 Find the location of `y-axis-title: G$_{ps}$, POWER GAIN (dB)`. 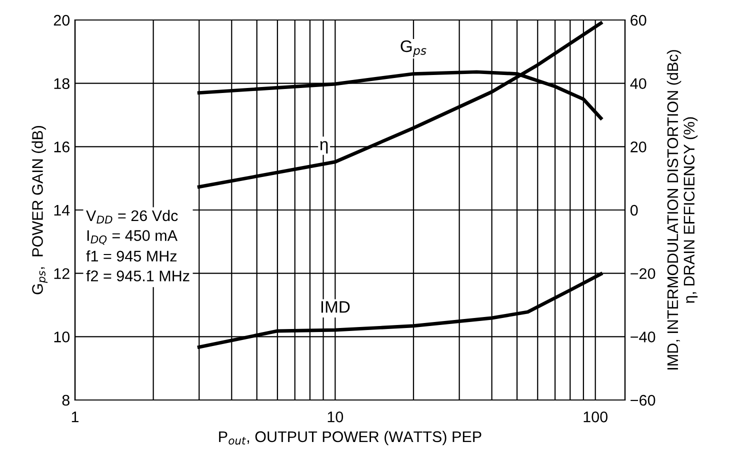

y-axis-title: G$_{ps}$, POWER GAIN (dB) is located at coordinates (40, 210).